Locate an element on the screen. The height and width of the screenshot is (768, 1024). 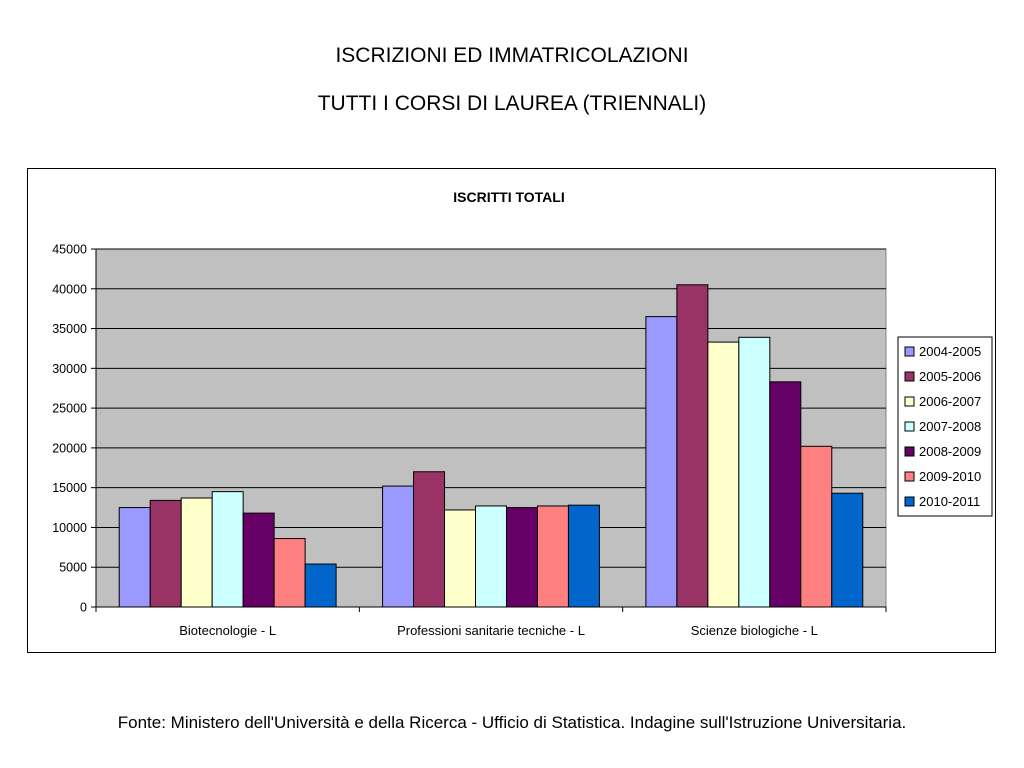
y-tick-label: 15000 is located at coordinates (69, 488).